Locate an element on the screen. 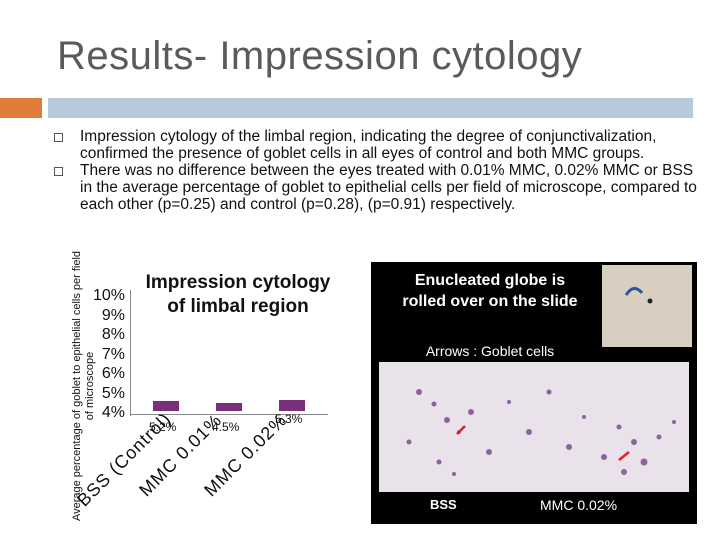 Image resolution: width=720 pixels, height=540 pixels. globe-photo is located at coordinates (647, 306).